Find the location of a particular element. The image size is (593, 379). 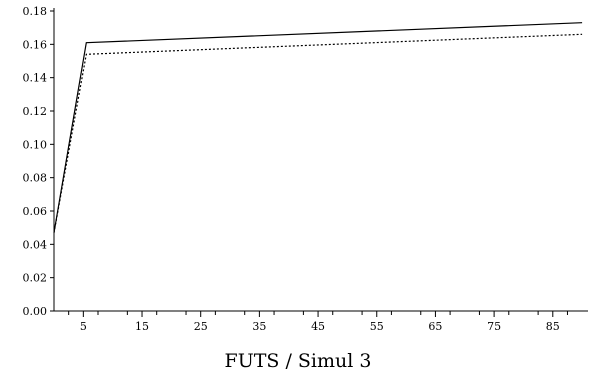

y-tick-label: 0.04 is located at coordinates (35, 244).